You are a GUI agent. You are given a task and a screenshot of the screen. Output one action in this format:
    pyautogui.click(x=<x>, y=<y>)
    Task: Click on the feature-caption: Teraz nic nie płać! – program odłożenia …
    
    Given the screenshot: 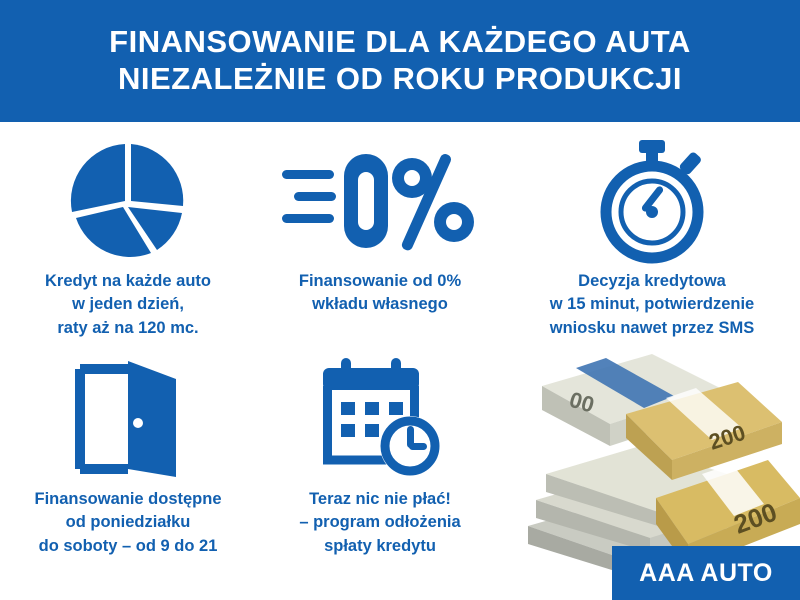 What is the action you would take?
    pyautogui.click(x=380, y=522)
    